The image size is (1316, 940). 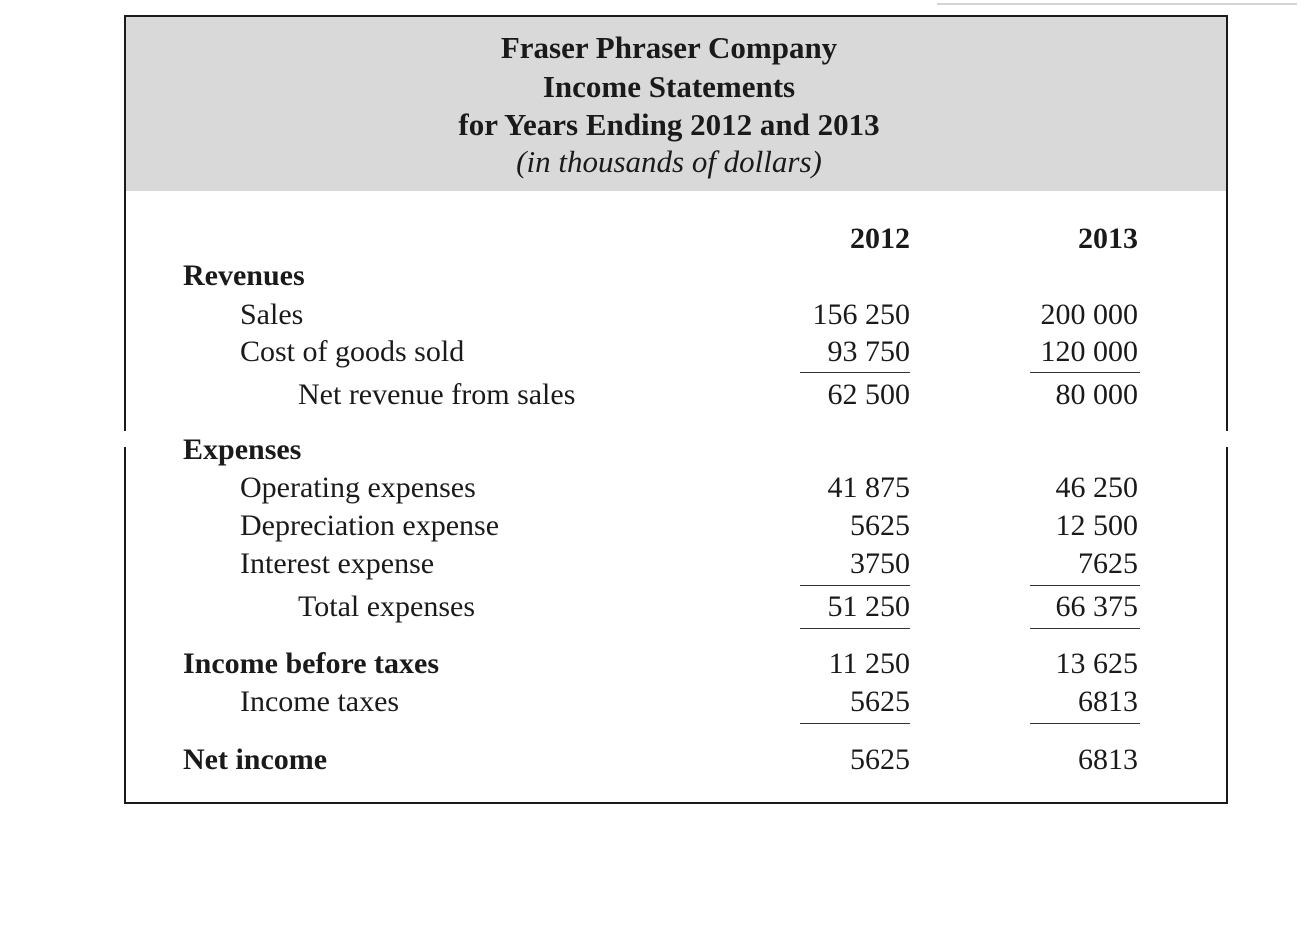 I want to click on rule-income-taxes-2012, so click(x=855, y=723).